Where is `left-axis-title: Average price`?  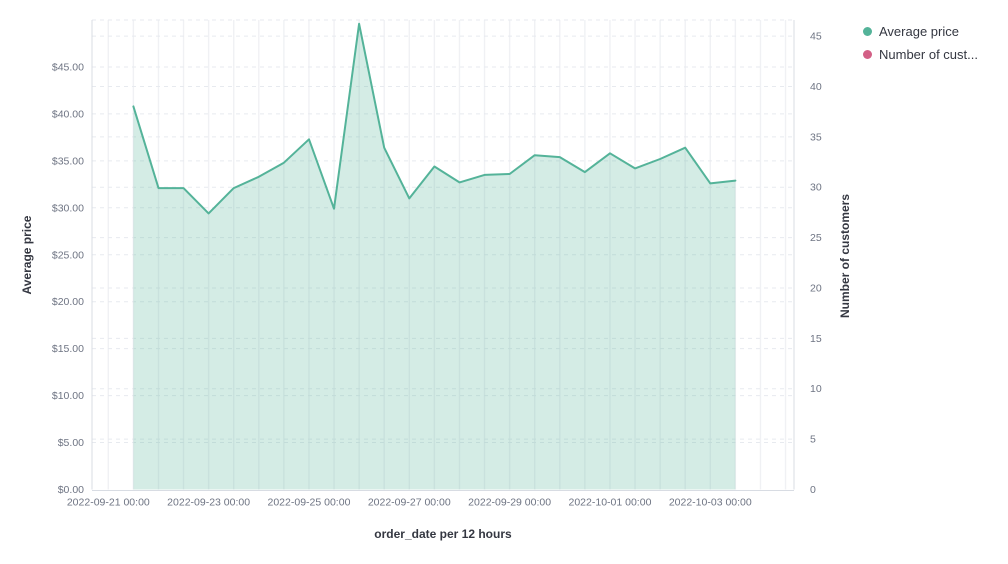 left-axis-title: Average price is located at coordinates (27, 254).